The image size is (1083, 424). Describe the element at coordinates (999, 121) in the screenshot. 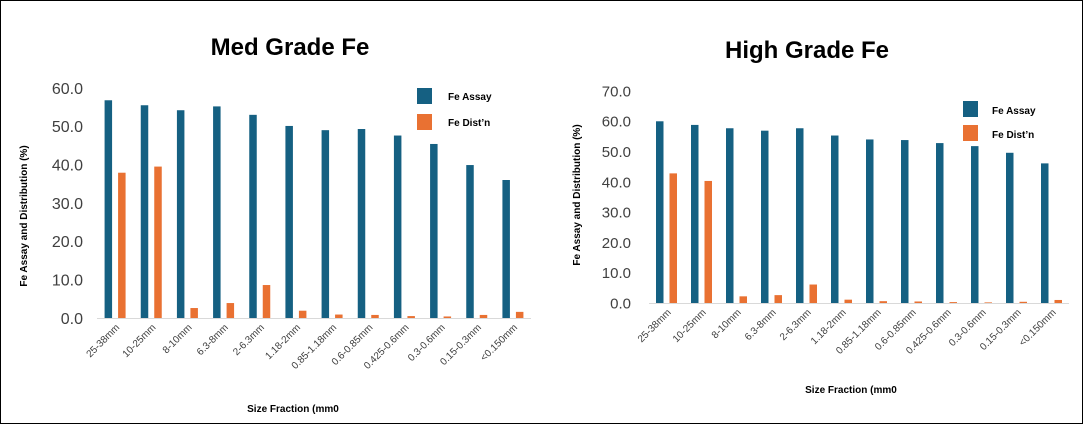

I see `legend: Fe Assay Fe Dist’n` at that location.